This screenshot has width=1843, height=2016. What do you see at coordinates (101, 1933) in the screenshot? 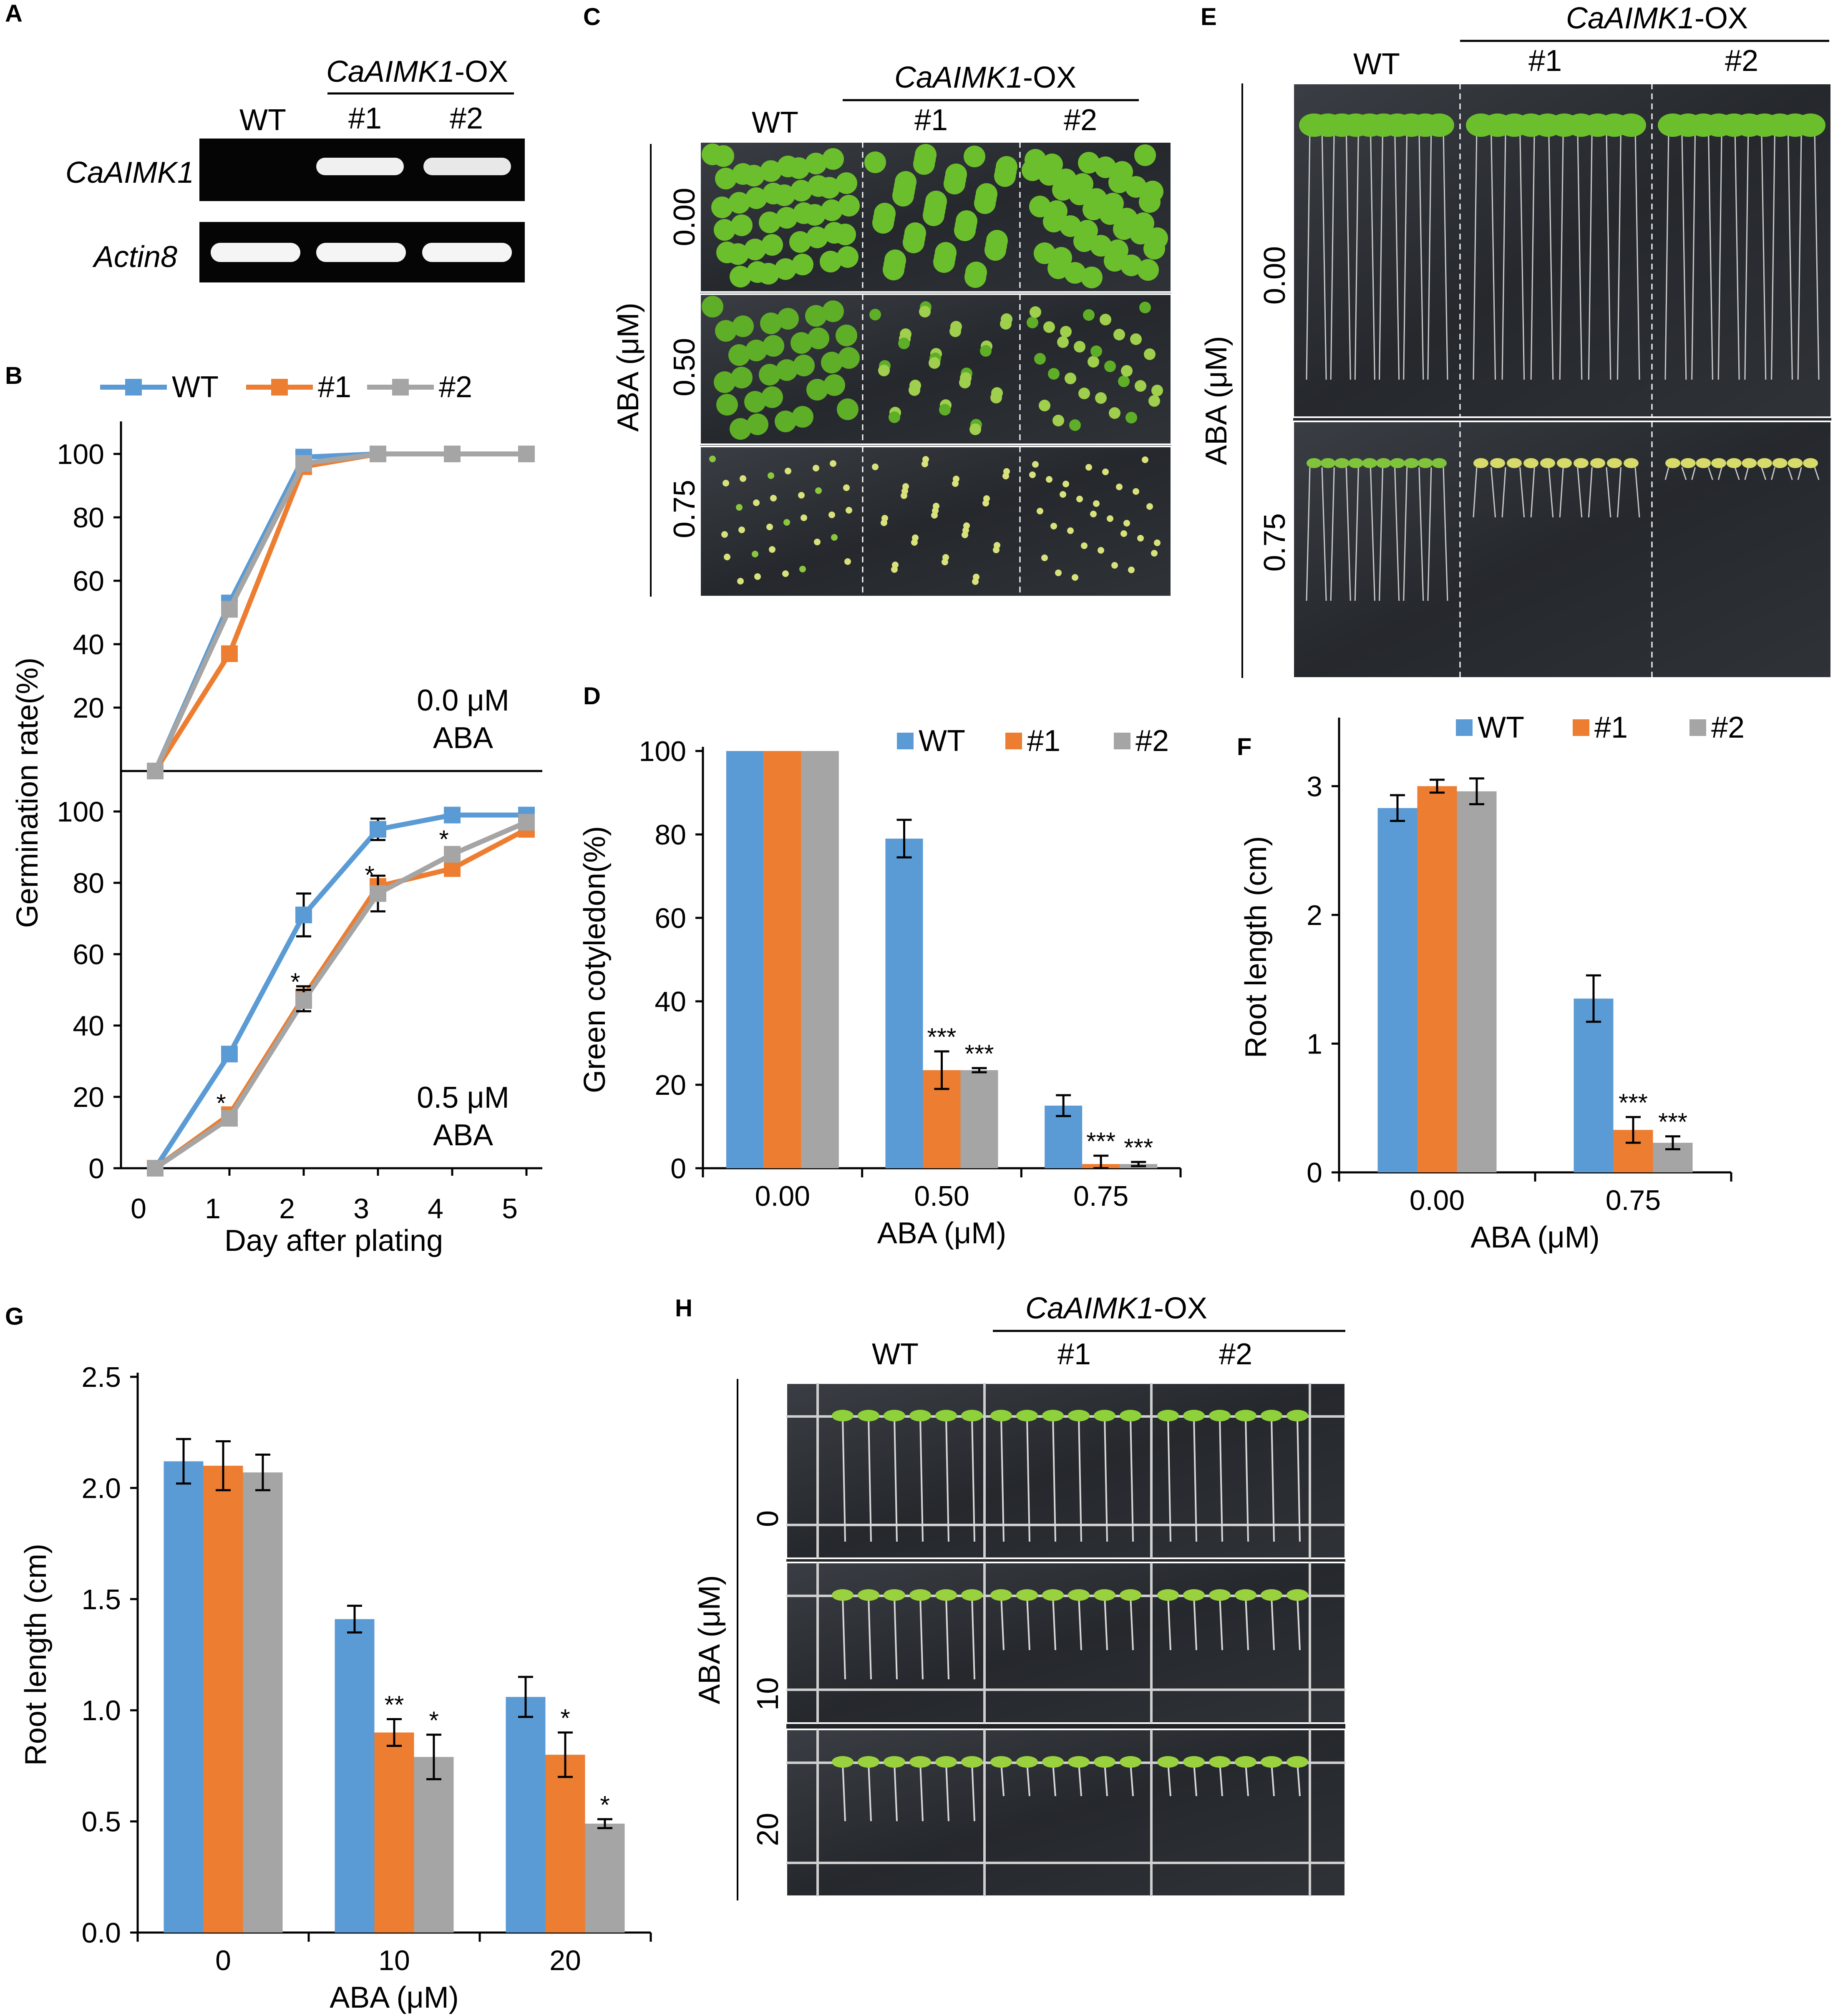
I see `y-tick-label: 0.0` at bounding box center [101, 1933].